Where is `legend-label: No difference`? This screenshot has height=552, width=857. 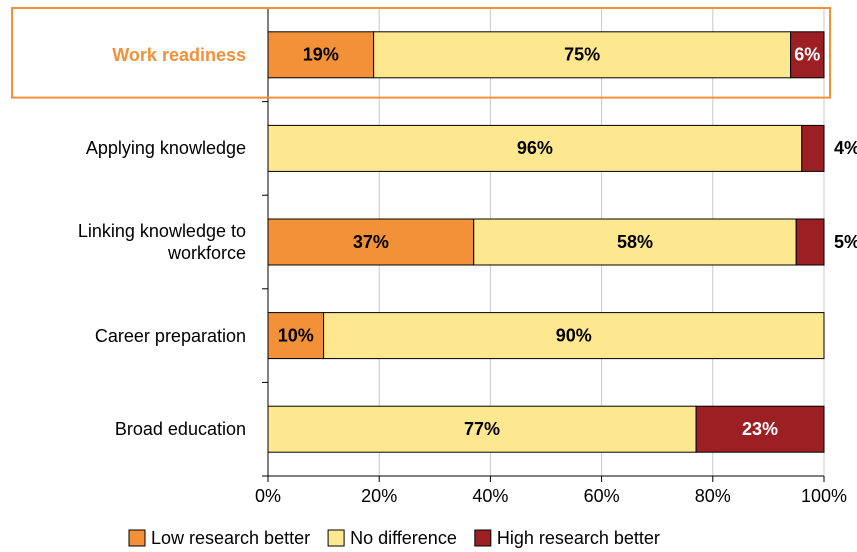 legend-label: No difference is located at coordinates (403, 538).